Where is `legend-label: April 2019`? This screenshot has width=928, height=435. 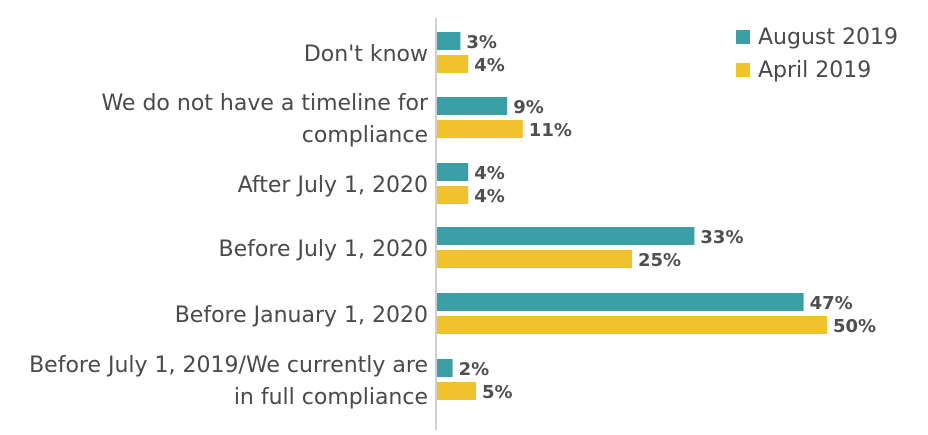 legend-label: April 2019 is located at coordinates (814, 70).